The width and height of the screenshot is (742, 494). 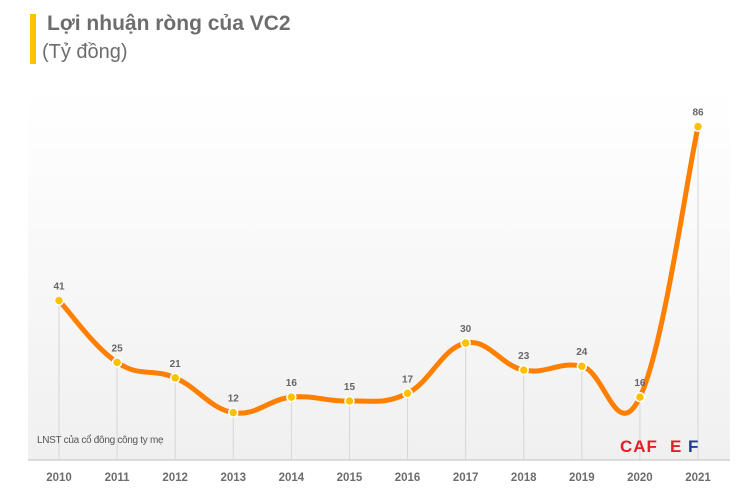 I want to click on svg-text: F, so click(x=693, y=446).